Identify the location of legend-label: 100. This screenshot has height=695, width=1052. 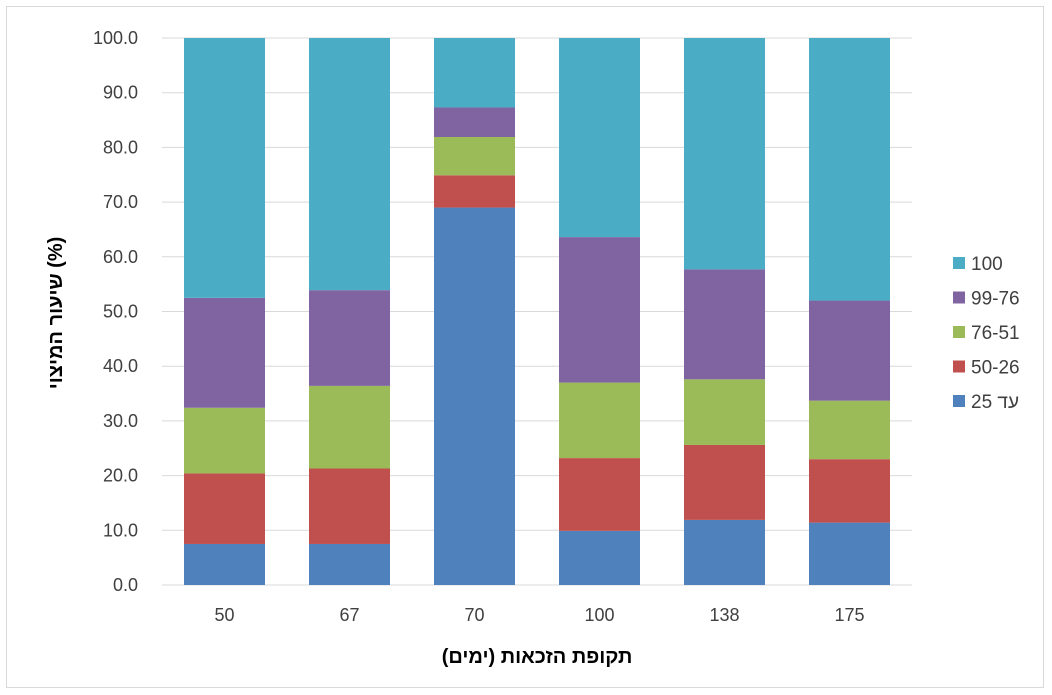
(987, 264).